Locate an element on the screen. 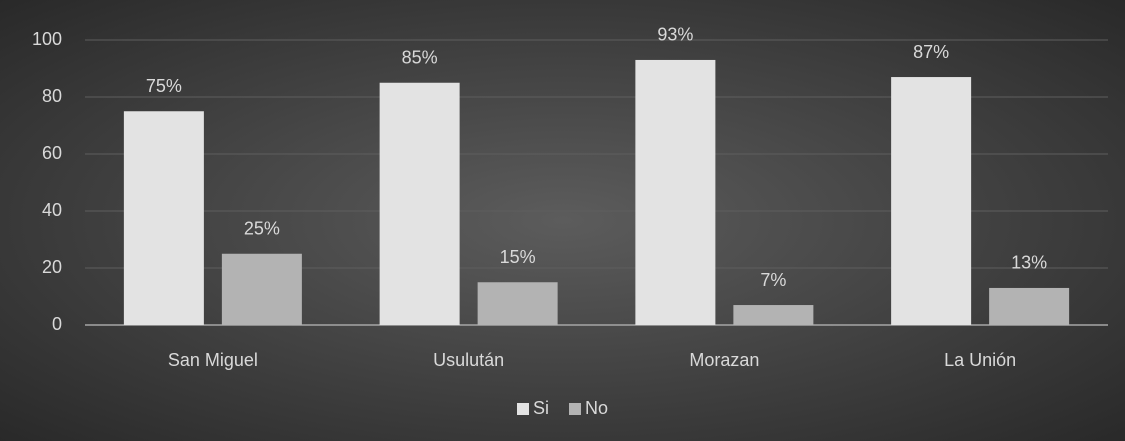 This screenshot has height=441, width=1125. x-tick-label: Morazan is located at coordinates (724, 360).